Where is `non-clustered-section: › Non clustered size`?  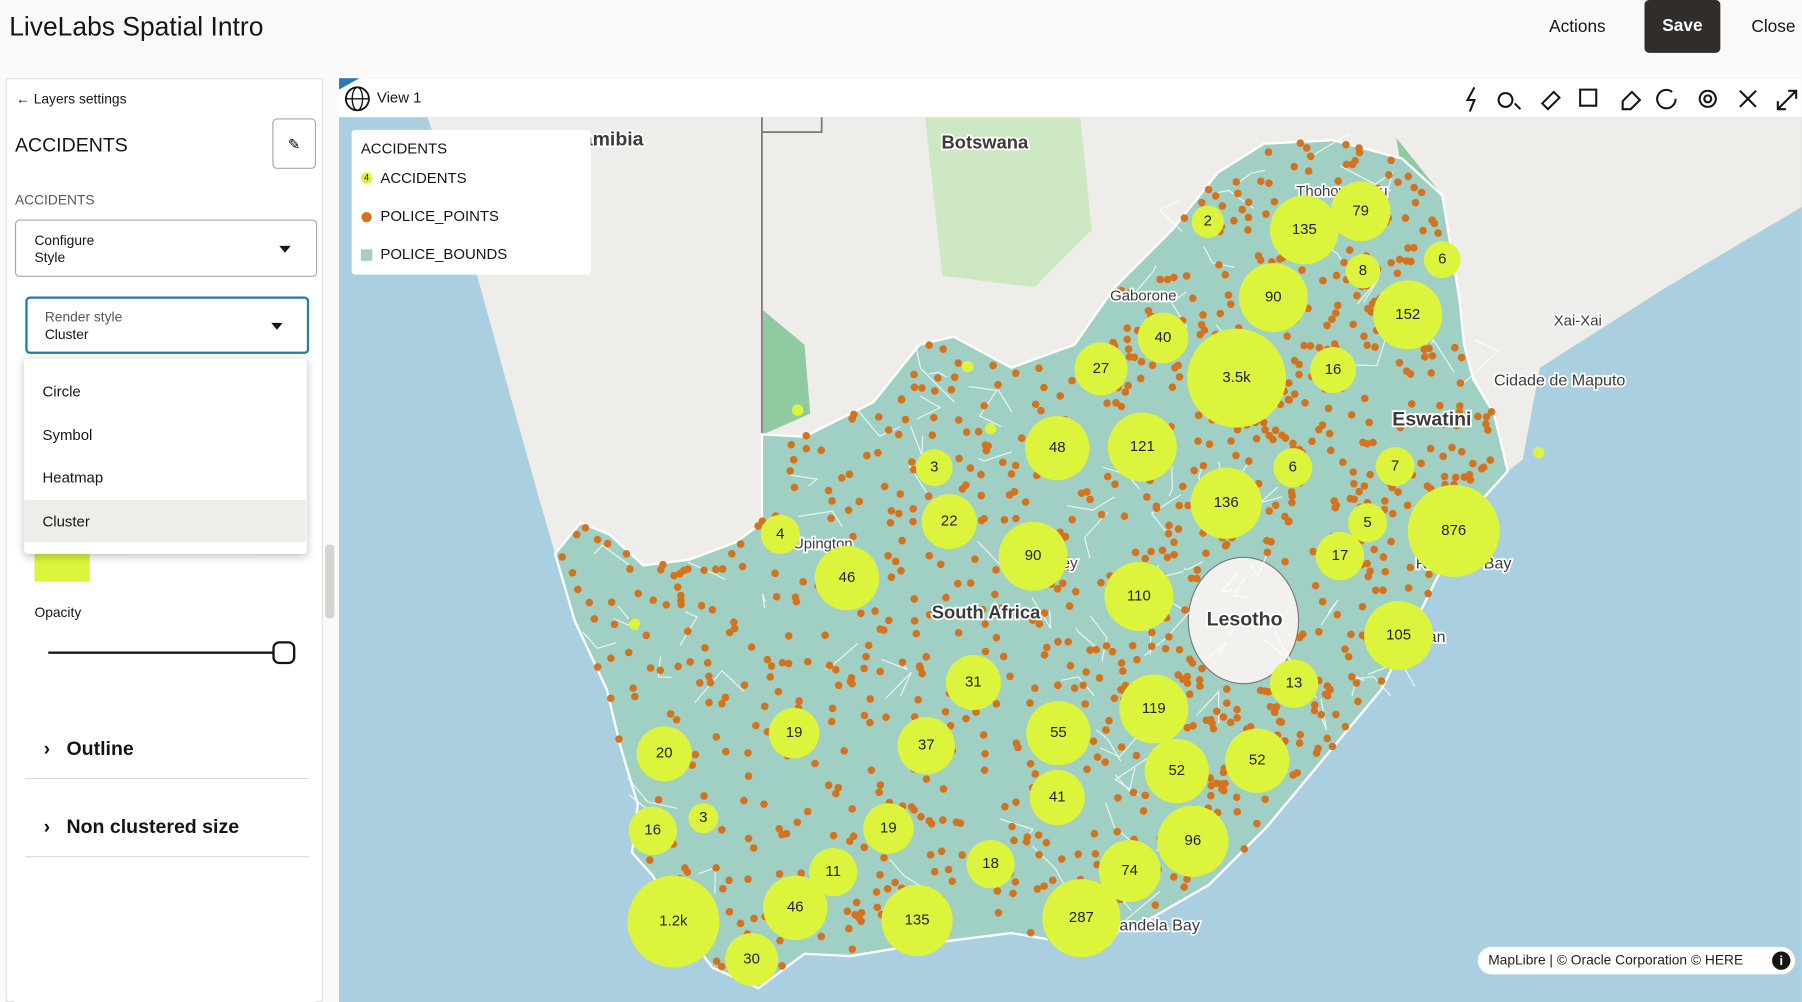 non-clustered-section: › Non clustered size is located at coordinates (167, 832).